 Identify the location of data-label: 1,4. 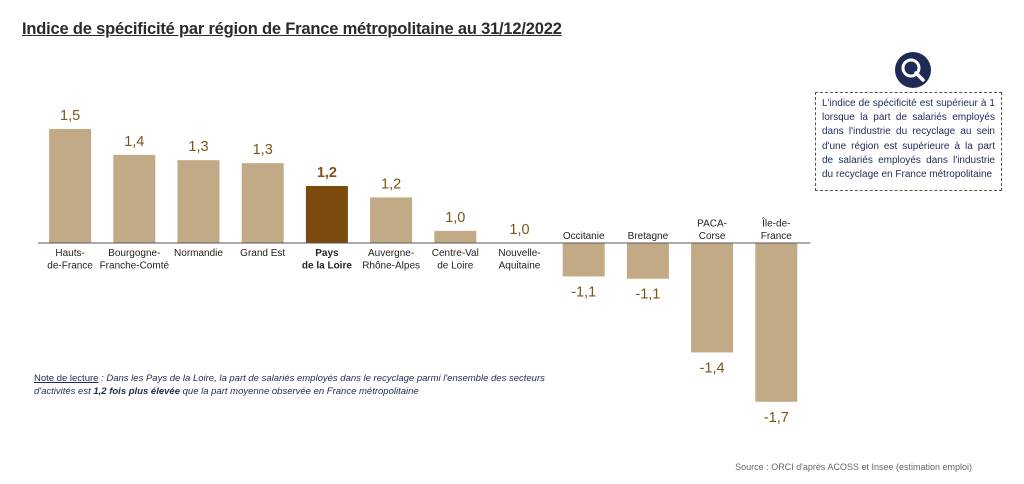
(134, 142).